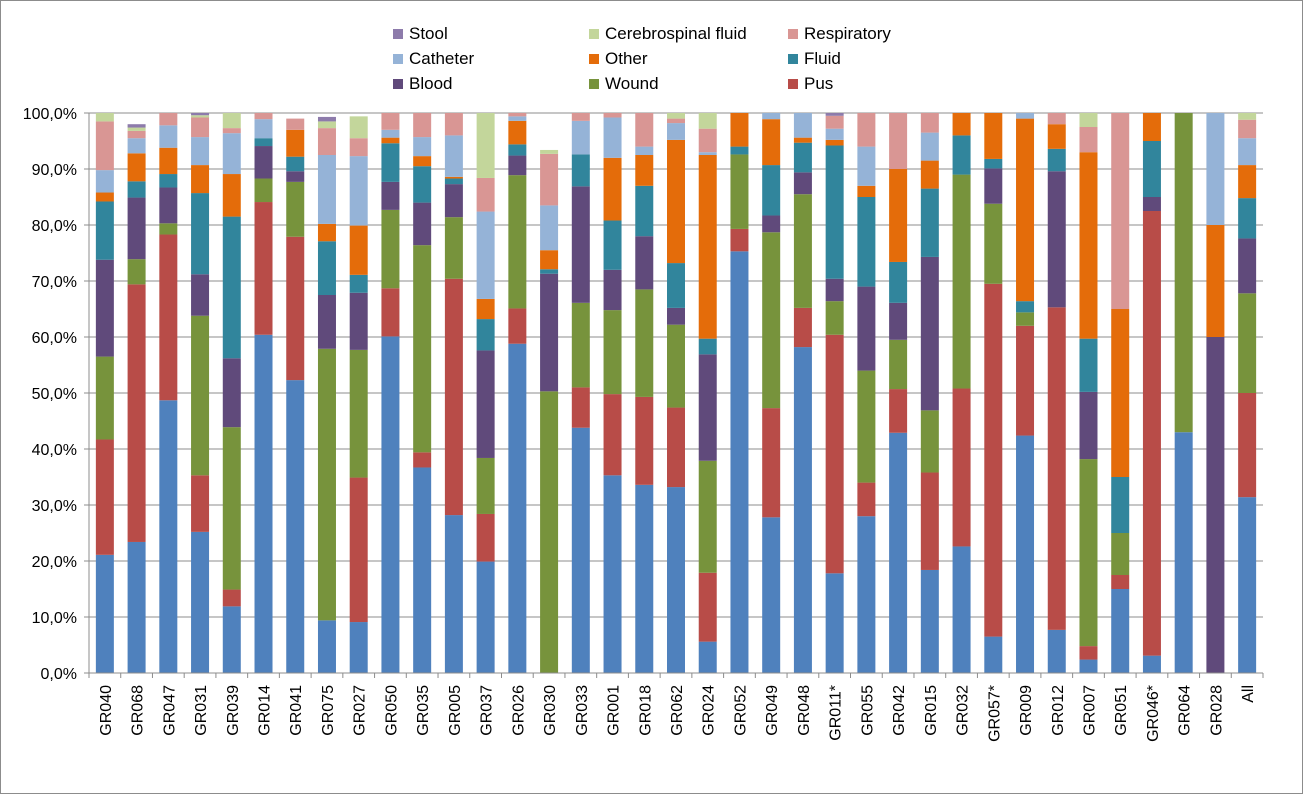  What do you see at coordinates (836, 713) in the screenshot?
I see `x-tick-label: GR011*` at bounding box center [836, 713].